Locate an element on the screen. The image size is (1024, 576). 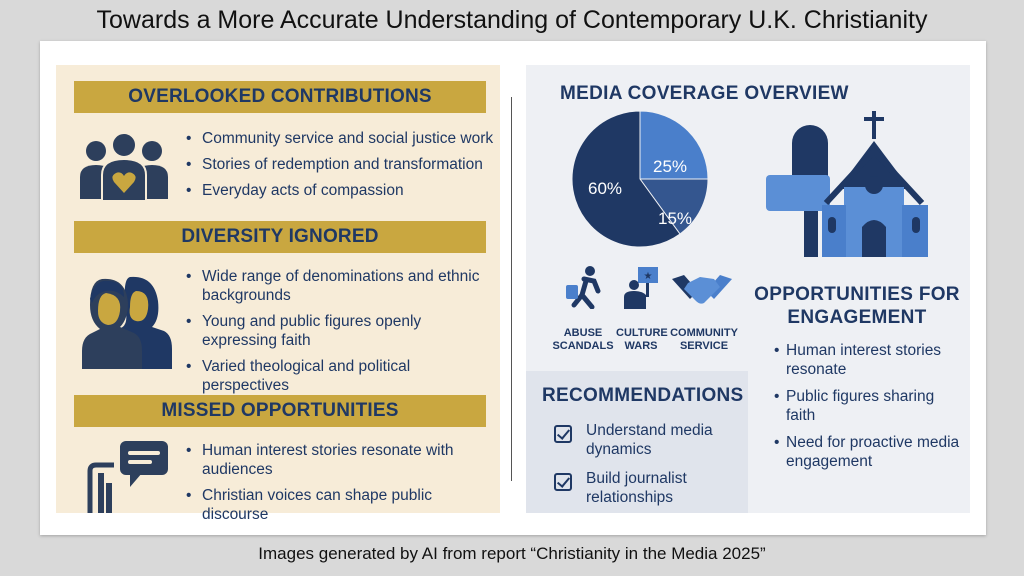
pie-label-60: 60% is located at coordinates (605, 188).